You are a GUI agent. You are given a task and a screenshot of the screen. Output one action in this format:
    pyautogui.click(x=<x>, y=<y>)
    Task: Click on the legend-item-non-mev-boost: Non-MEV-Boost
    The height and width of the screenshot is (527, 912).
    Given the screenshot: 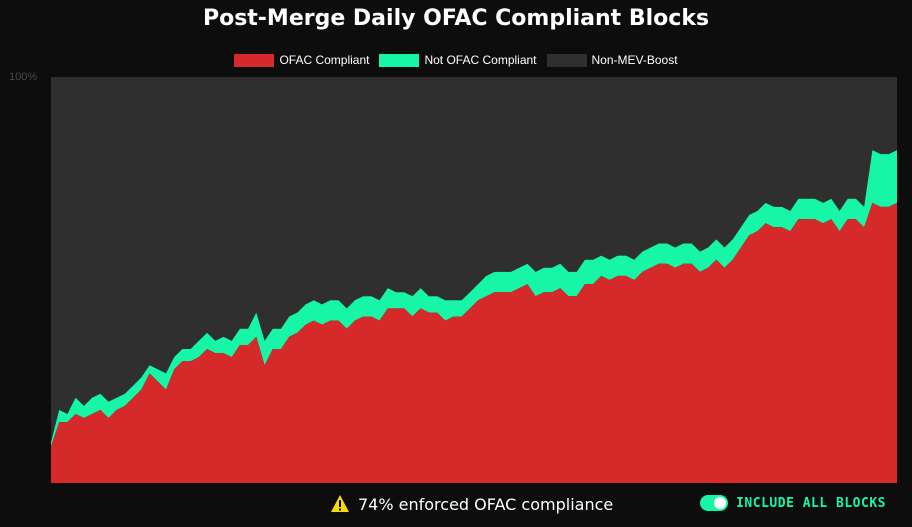 What is the action you would take?
    pyautogui.click(x=612, y=60)
    